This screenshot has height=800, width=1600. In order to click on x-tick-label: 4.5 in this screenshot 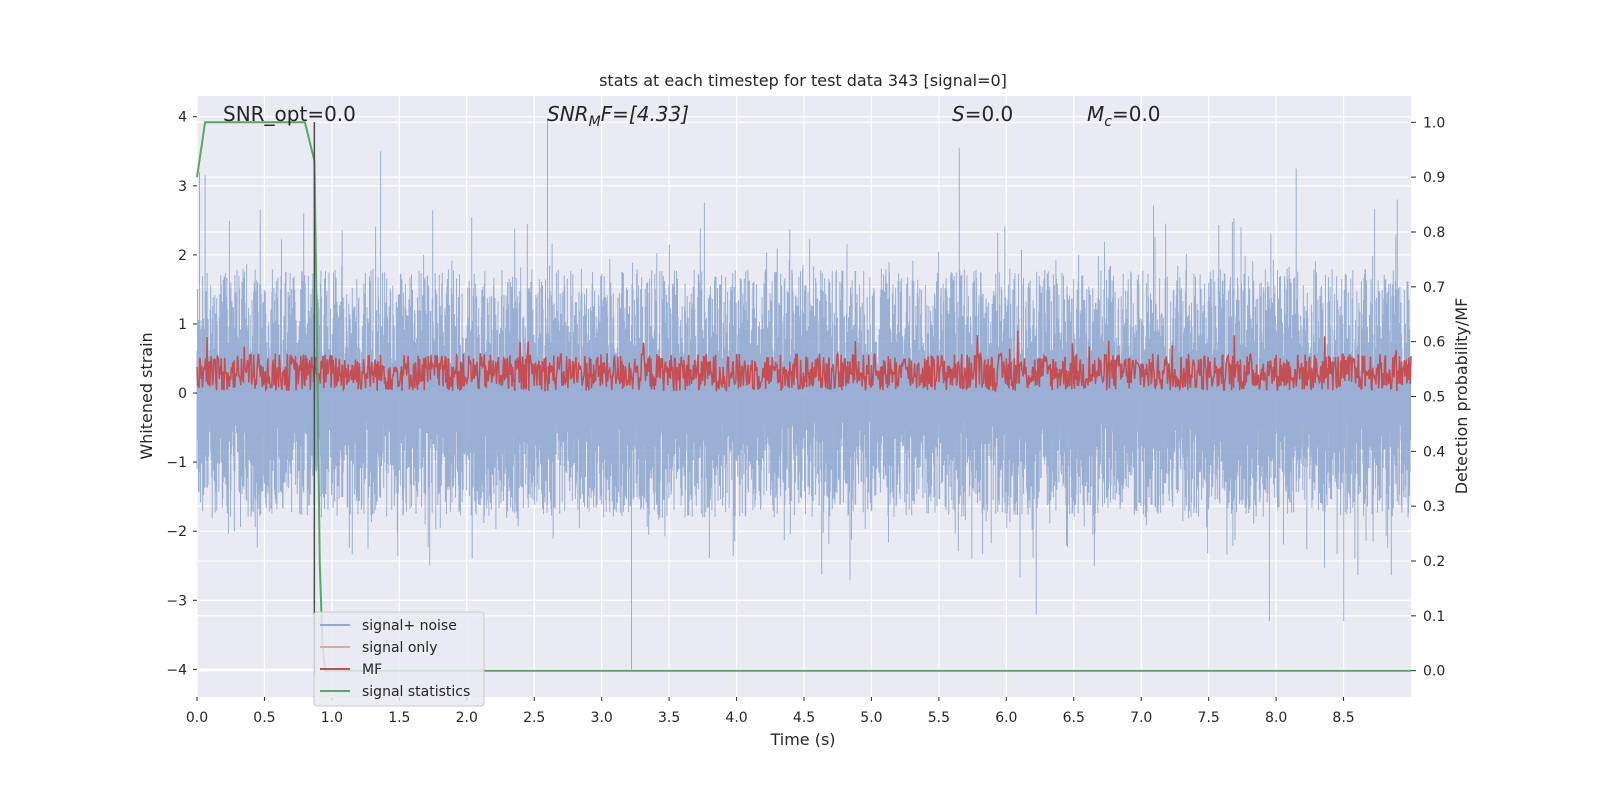, I will do `click(804, 718)`.